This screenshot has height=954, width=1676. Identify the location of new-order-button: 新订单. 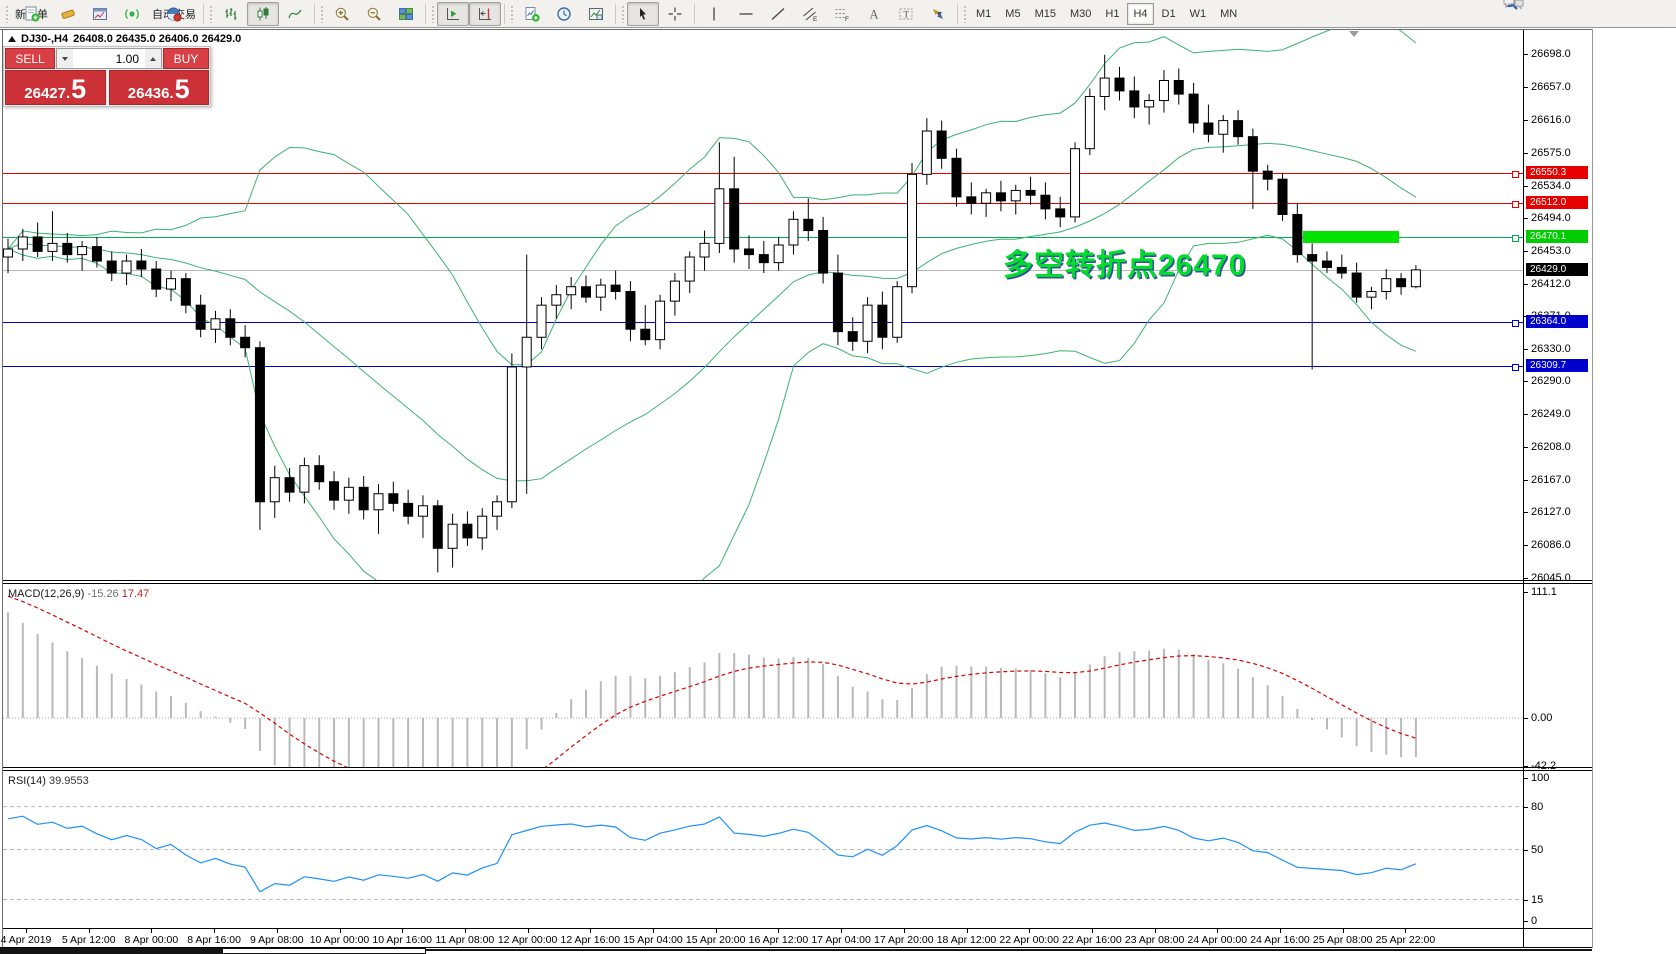
(31, 14).